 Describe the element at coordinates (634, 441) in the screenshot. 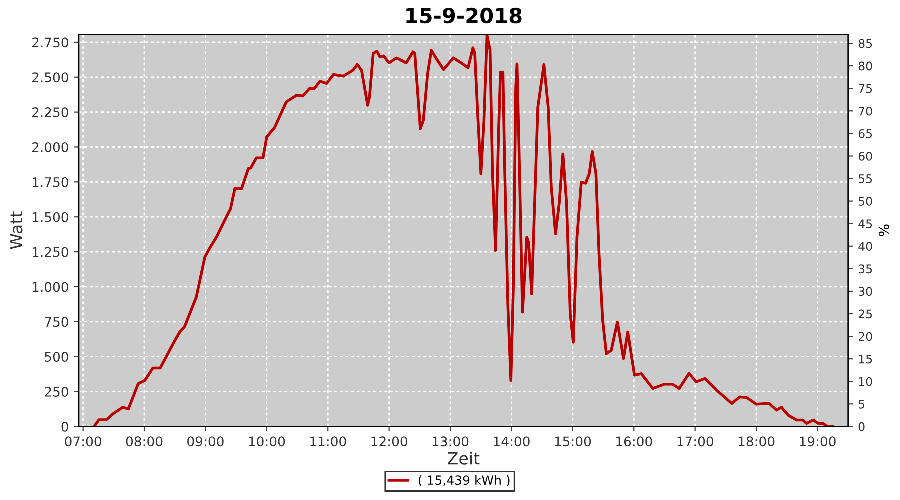

I see `x-tick-label: 16:00` at that location.